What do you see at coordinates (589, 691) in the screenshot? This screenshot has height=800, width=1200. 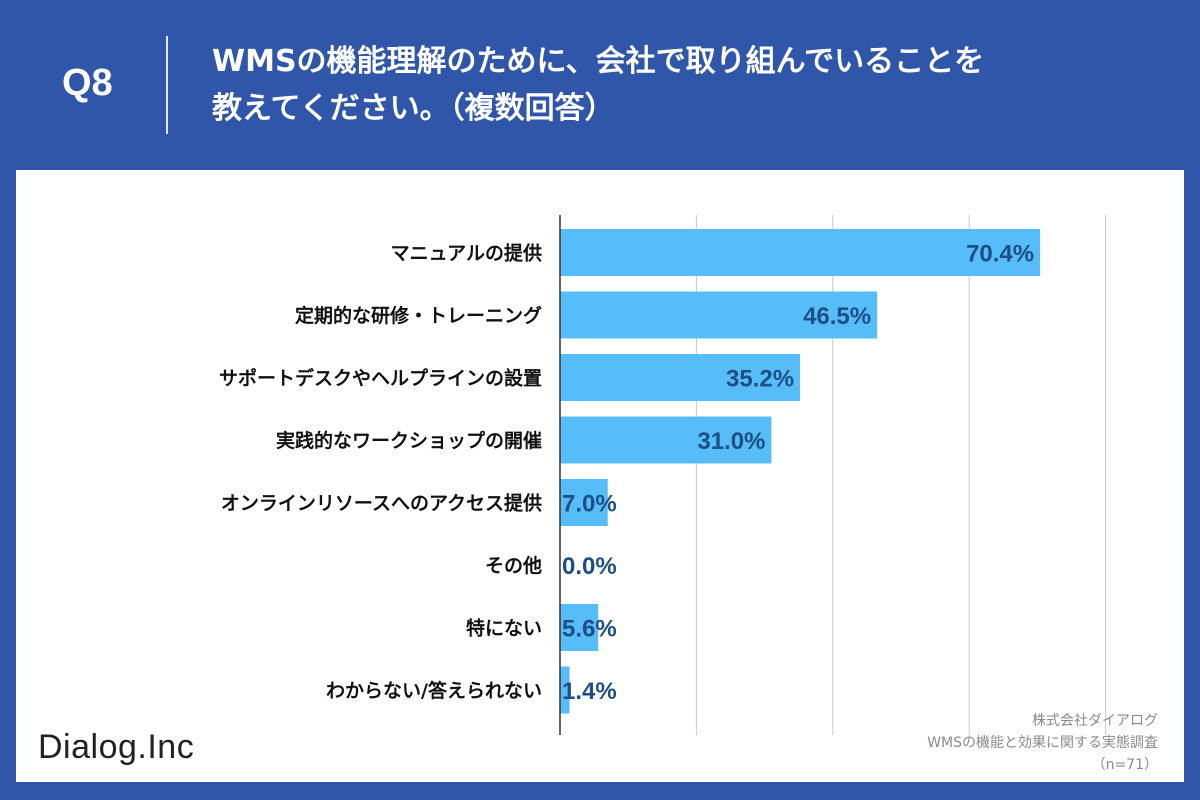 I see `value-label: 1.4%` at bounding box center [589, 691].